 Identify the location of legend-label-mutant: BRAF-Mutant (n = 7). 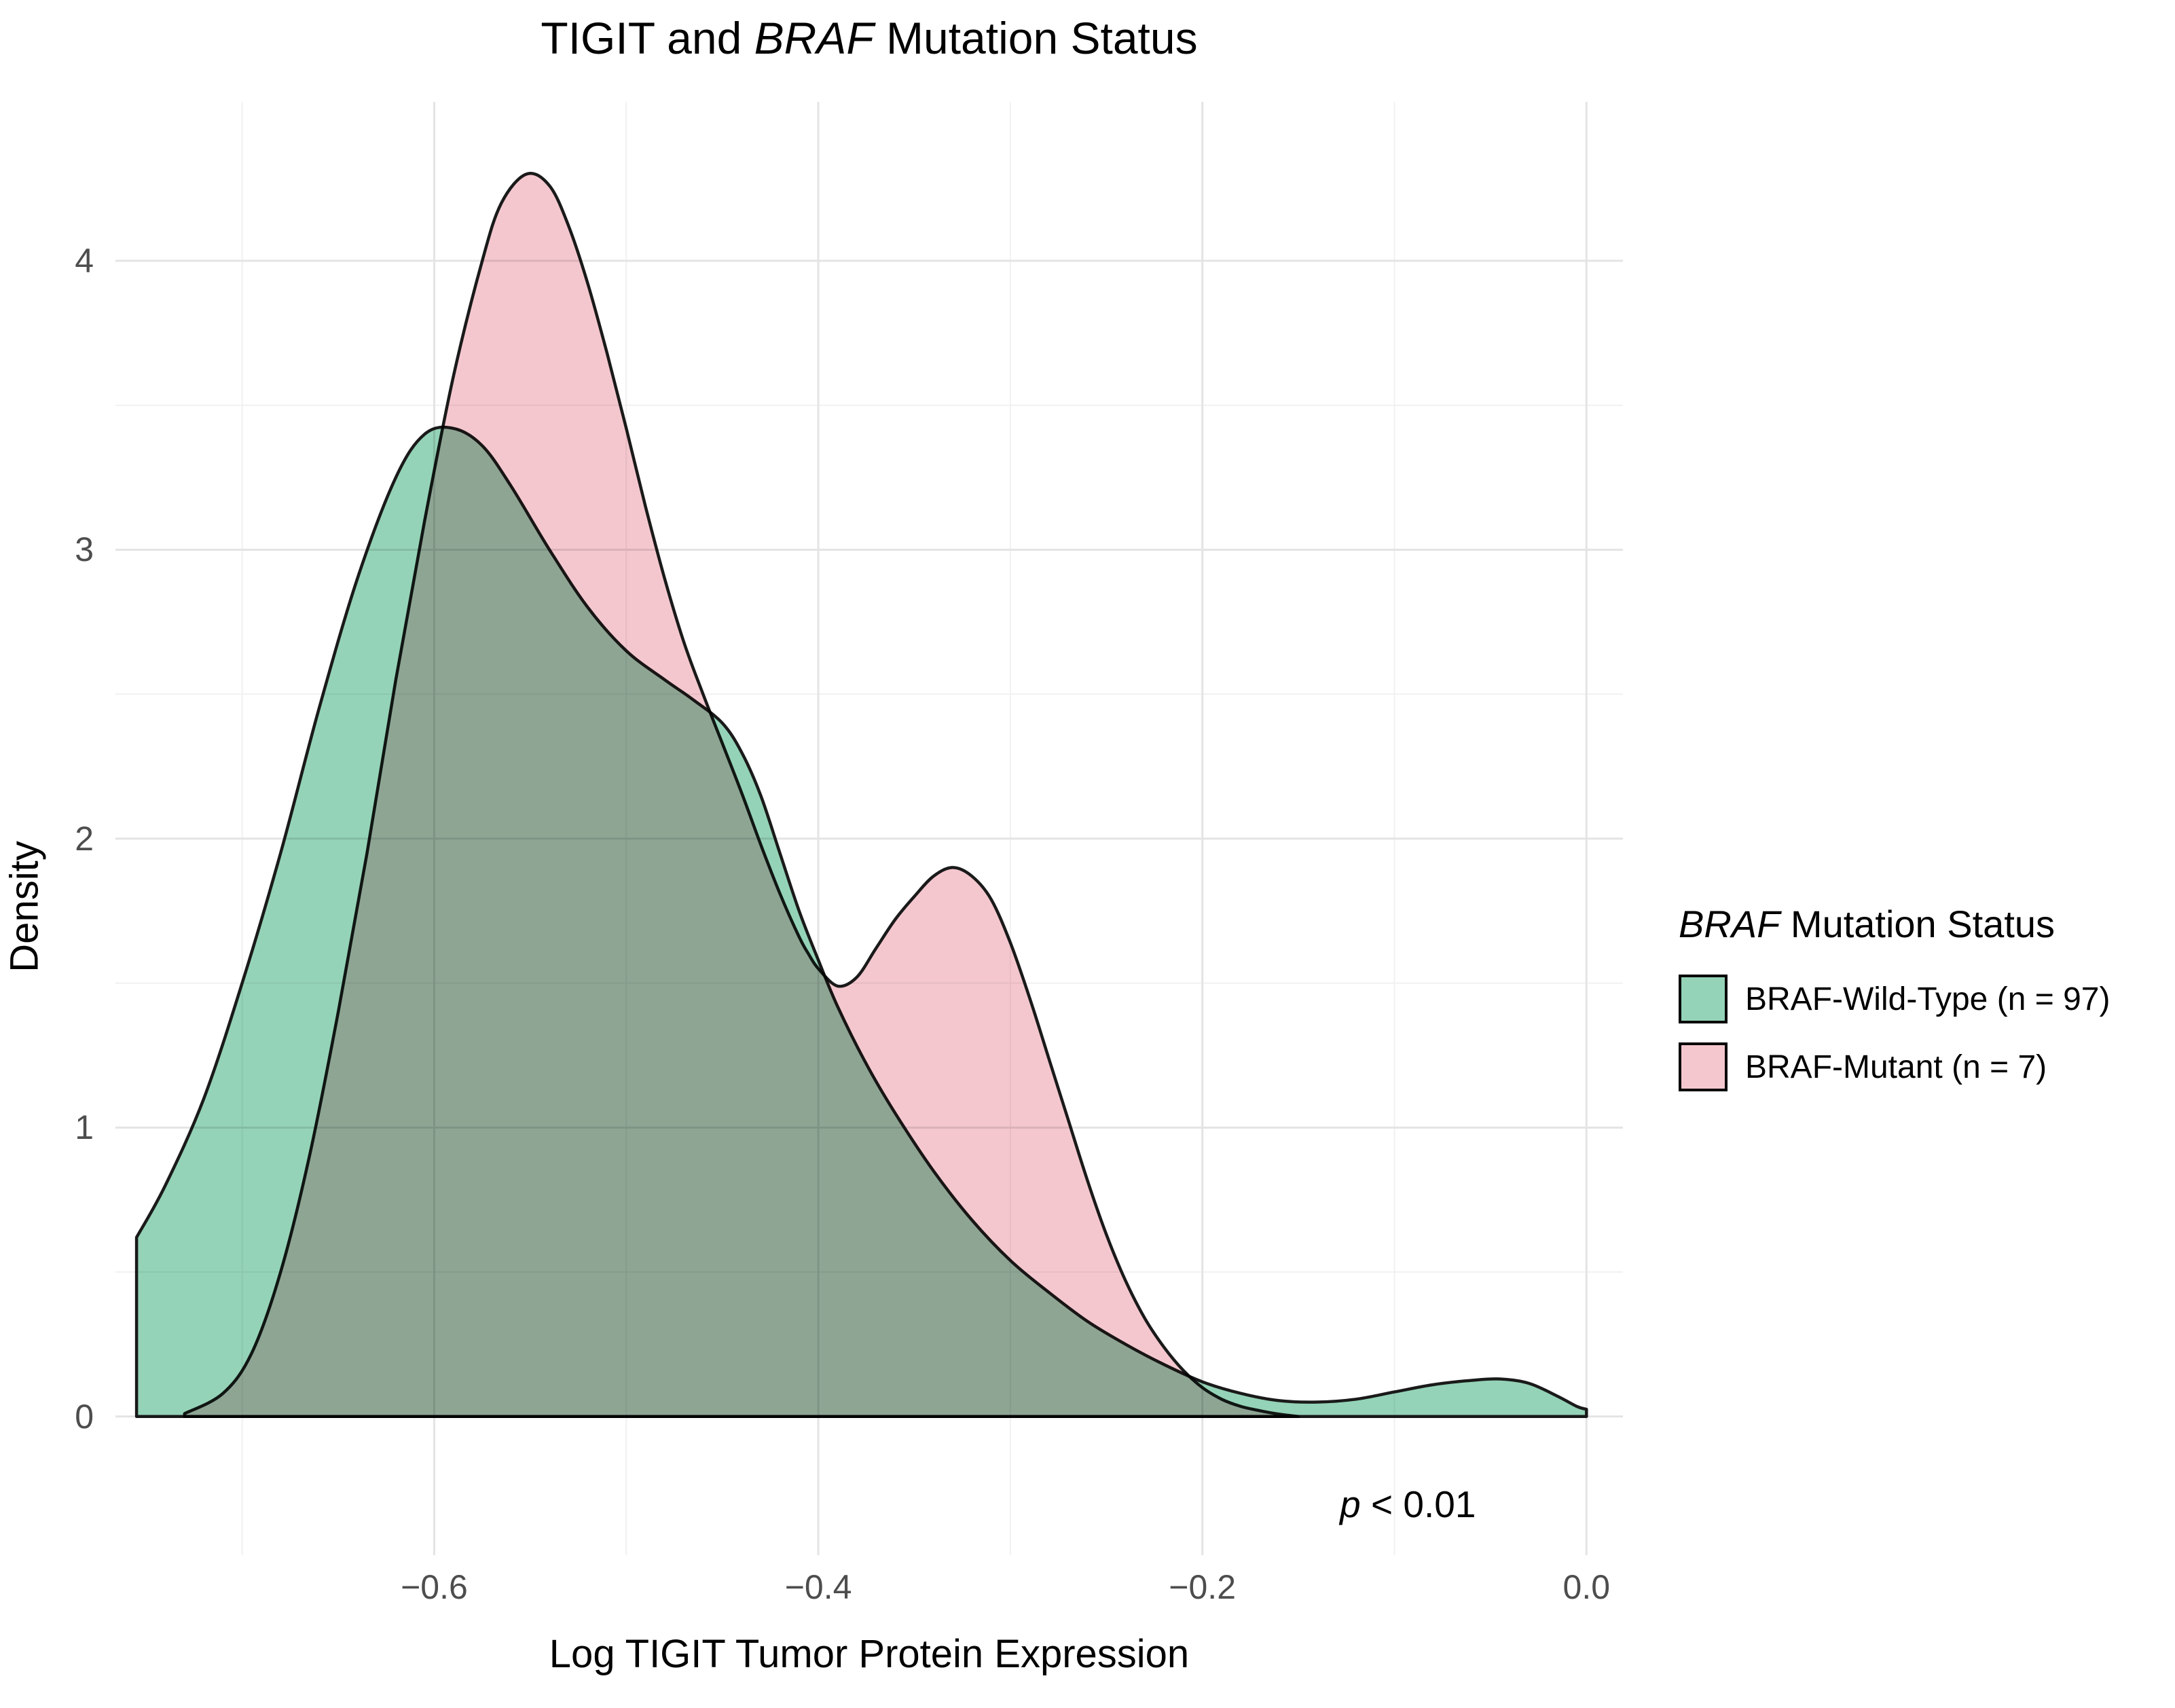
(1896, 1067).